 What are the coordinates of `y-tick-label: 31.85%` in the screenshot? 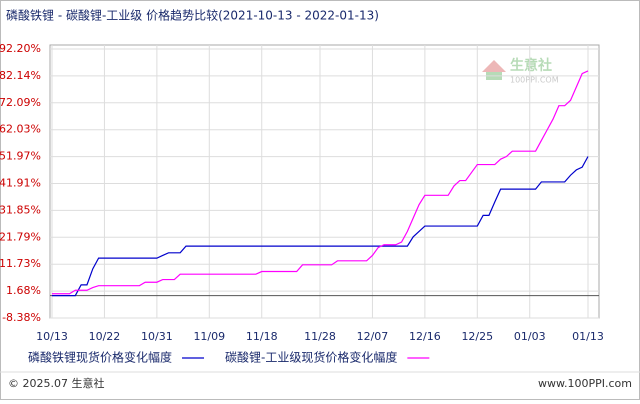 It's located at (20, 209).